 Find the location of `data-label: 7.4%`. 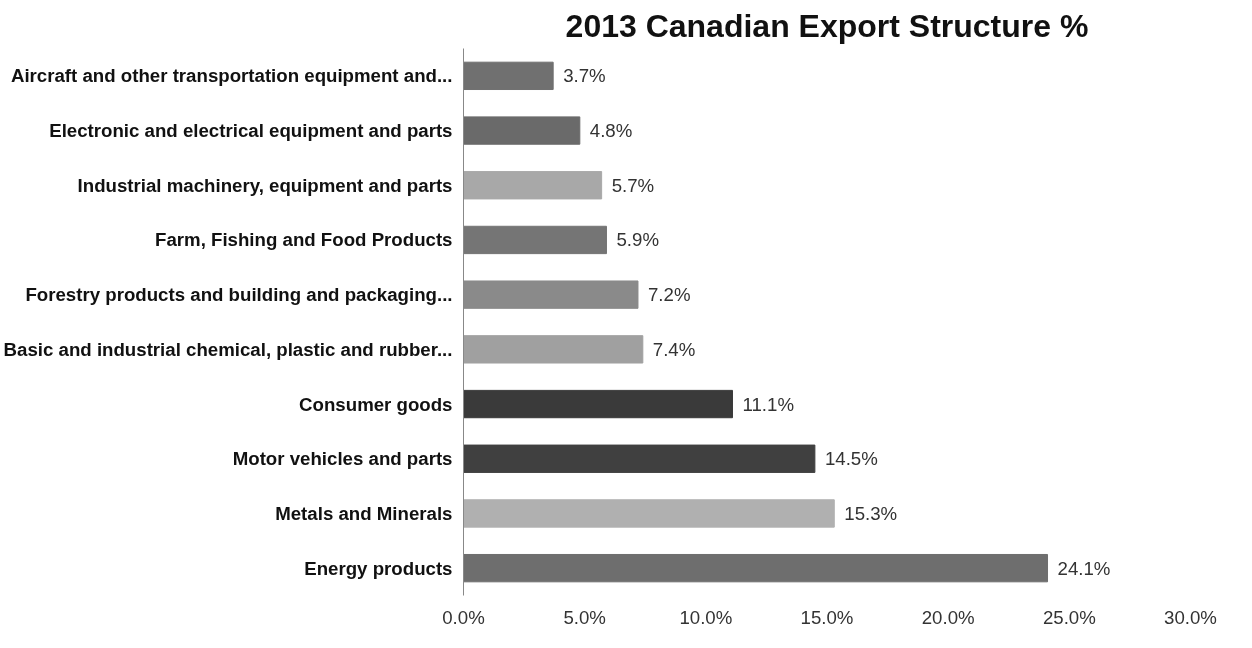

data-label: 7.4% is located at coordinates (674, 349).